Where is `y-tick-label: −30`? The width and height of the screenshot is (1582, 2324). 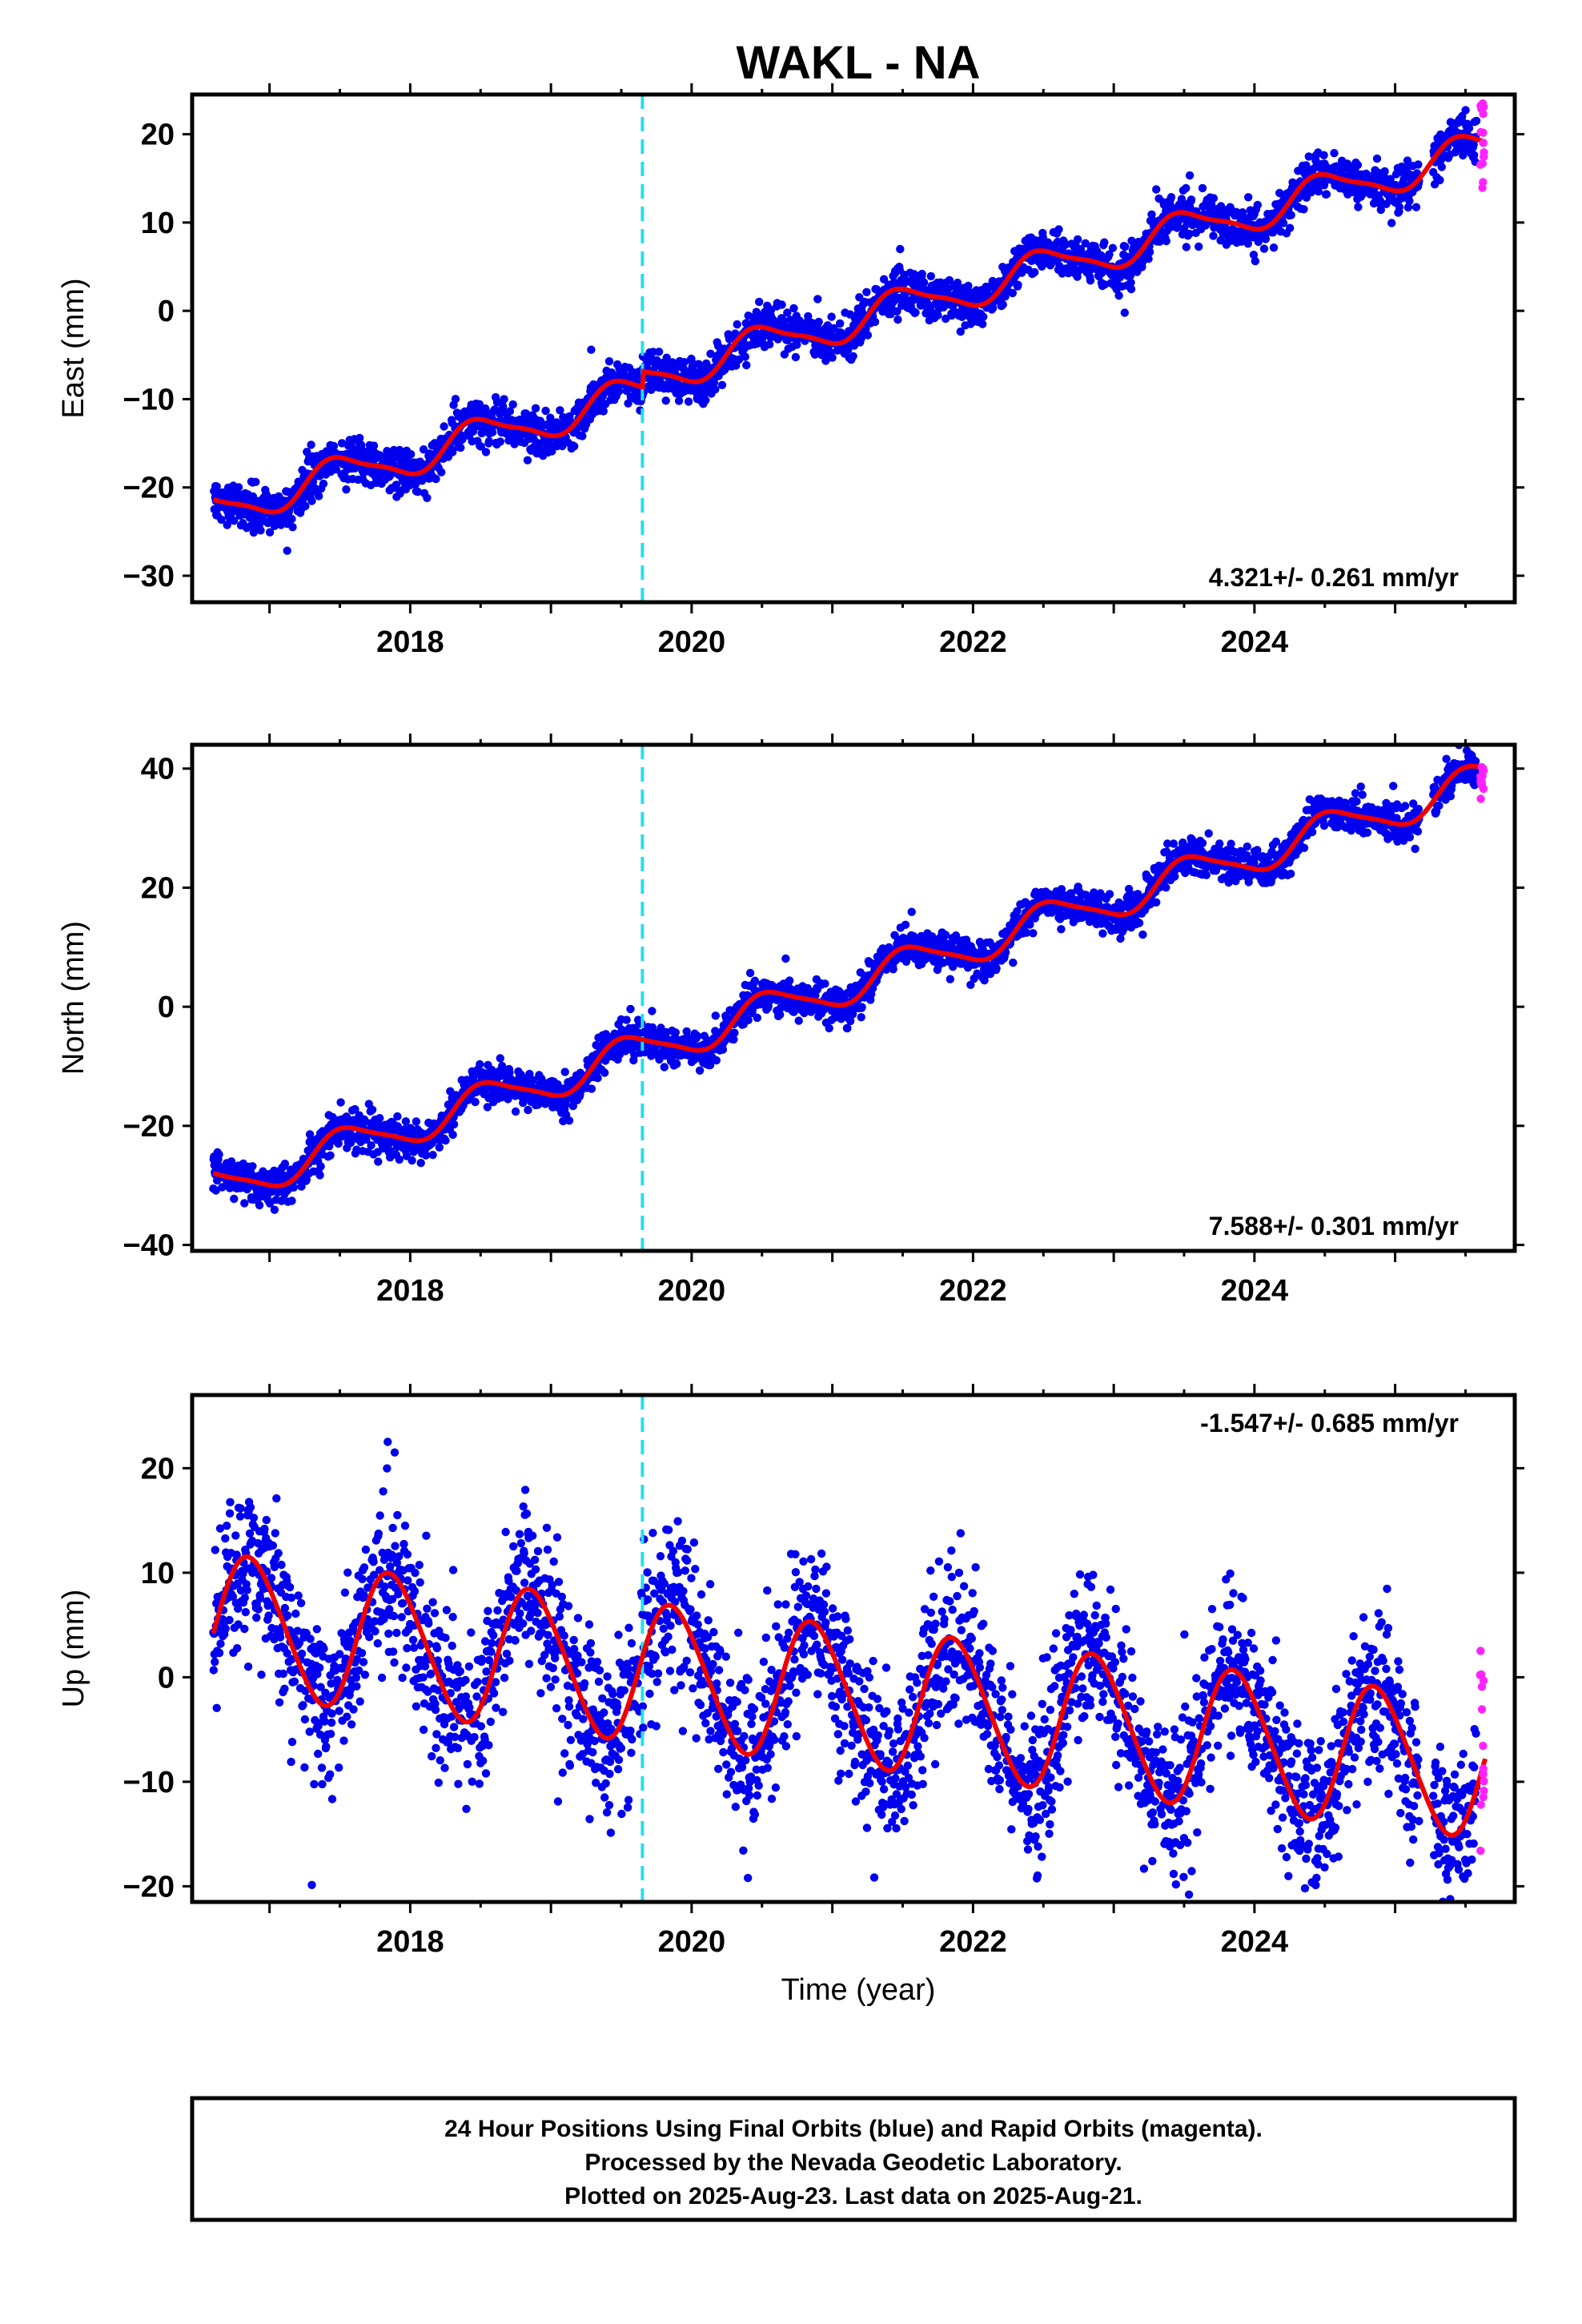
y-tick-label: −30 is located at coordinates (149, 576).